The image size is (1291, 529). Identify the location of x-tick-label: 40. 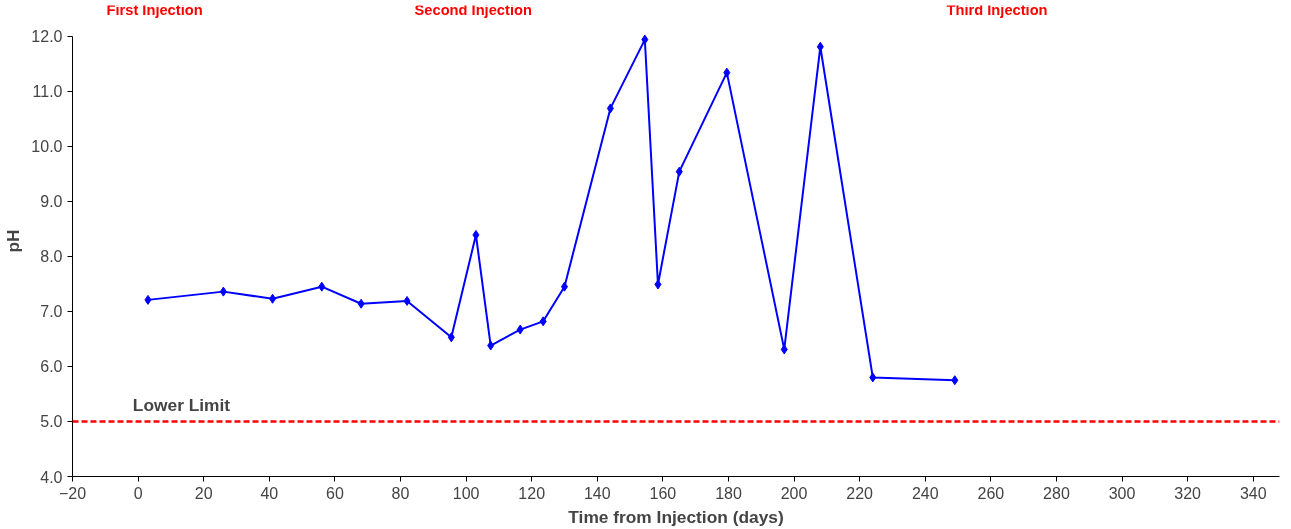
(269, 493).